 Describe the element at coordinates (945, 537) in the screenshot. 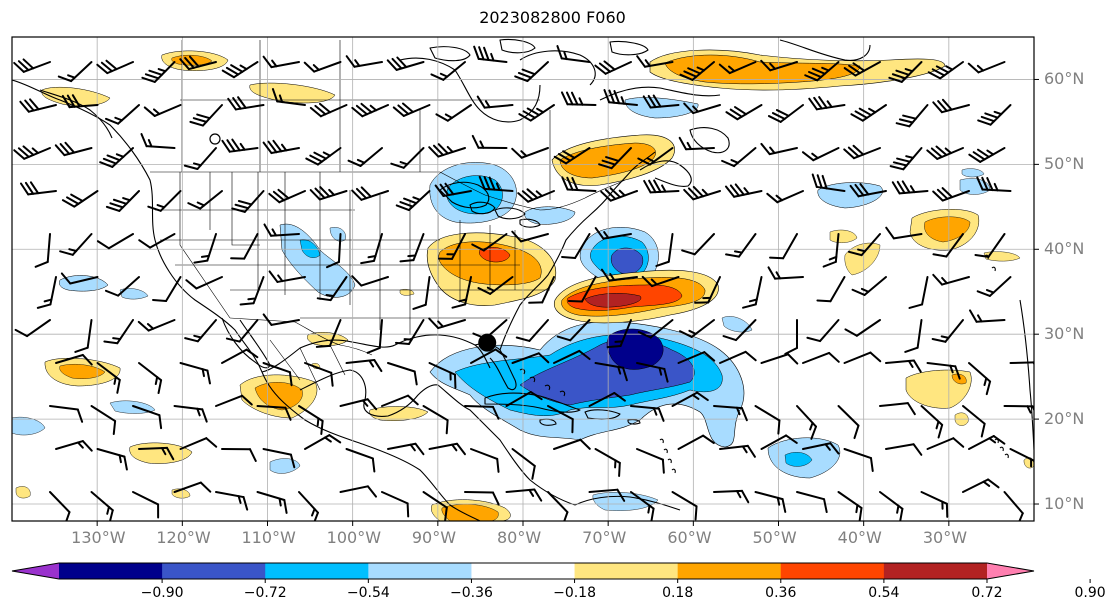

I see `lon-label: 30°W` at that location.